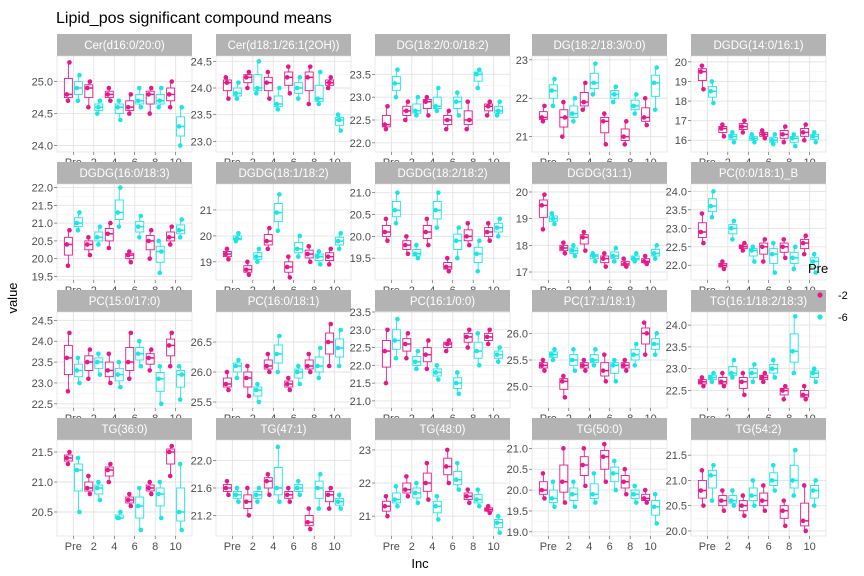  What do you see at coordinates (176, 547) in the screenshot?
I see `x-tick-label: 10` at bounding box center [176, 547].